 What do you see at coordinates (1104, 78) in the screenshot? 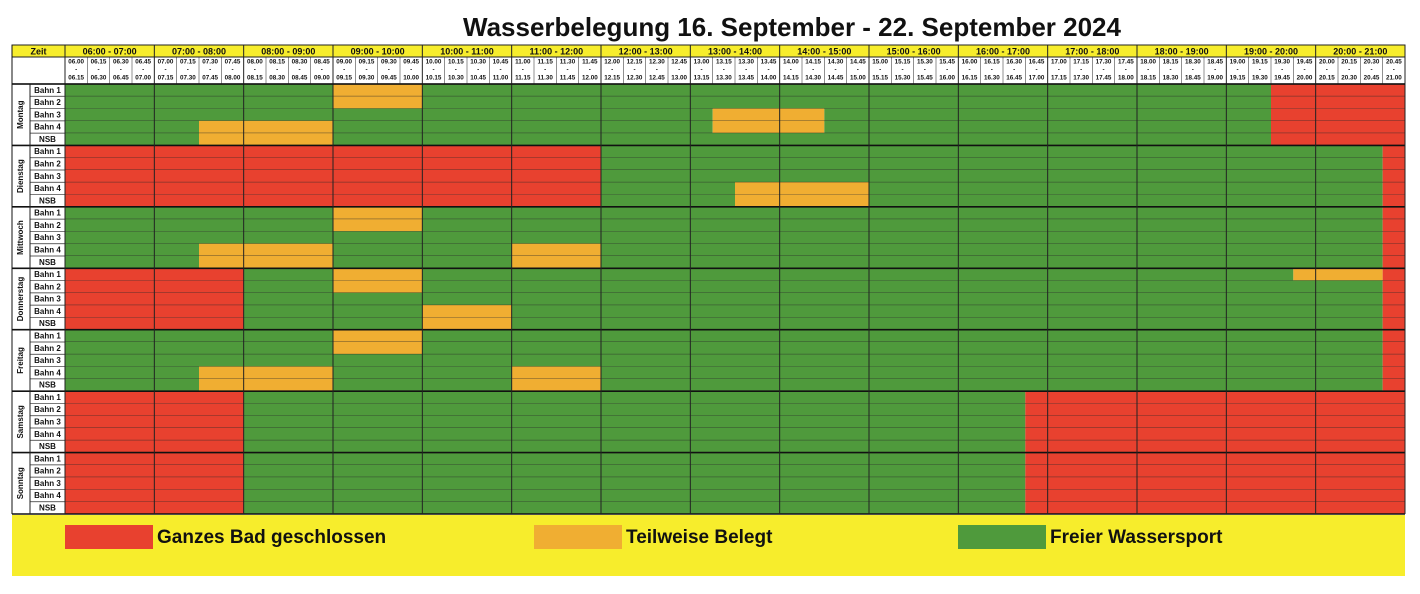
I see `slot-to: 17.45` at bounding box center [1104, 78].